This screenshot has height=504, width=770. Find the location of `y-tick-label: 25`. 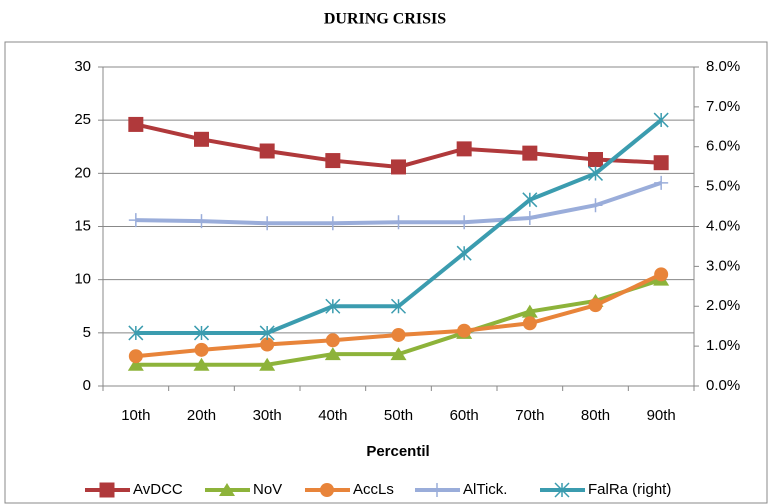

y-tick-label: 25 is located at coordinates (82, 119).